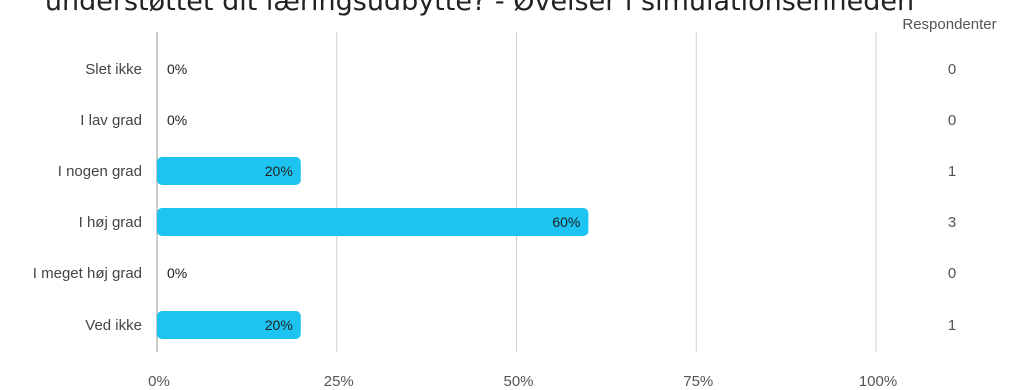 The width and height of the screenshot is (1019, 390). I want to click on x-tick-label: 50%, so click(518, 381).